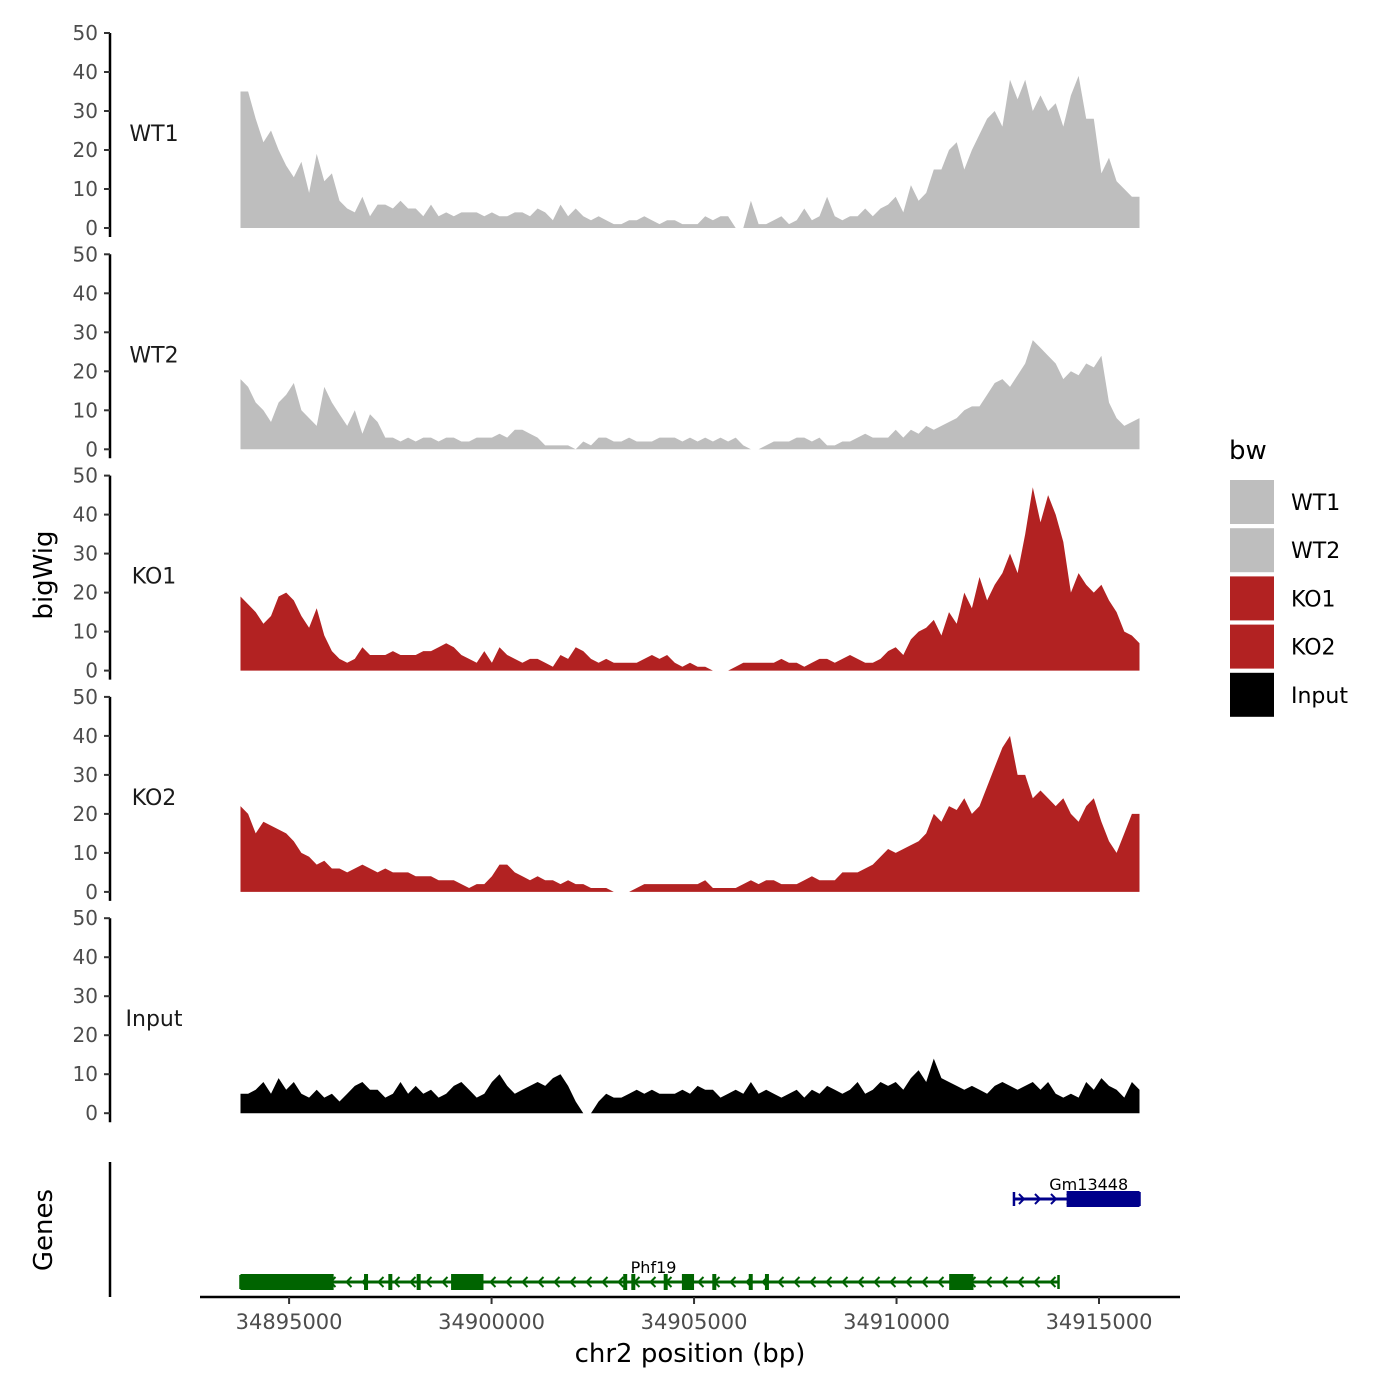 The image size is (1400, 1400). I want to click on legend-entry-input: Input, so click(1289, 694).